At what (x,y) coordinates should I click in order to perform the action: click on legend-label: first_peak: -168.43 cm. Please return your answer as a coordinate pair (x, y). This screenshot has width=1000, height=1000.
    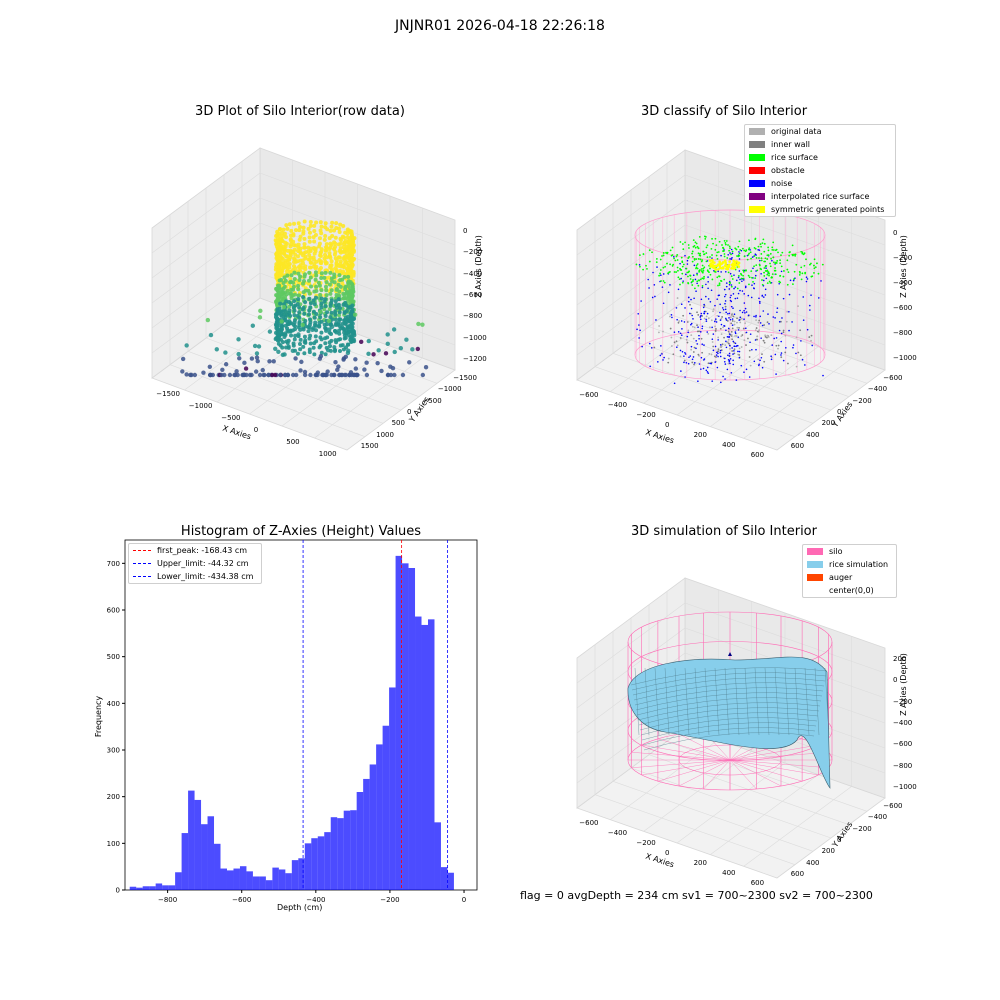
    Looking at the image, I should click on (202, 550).